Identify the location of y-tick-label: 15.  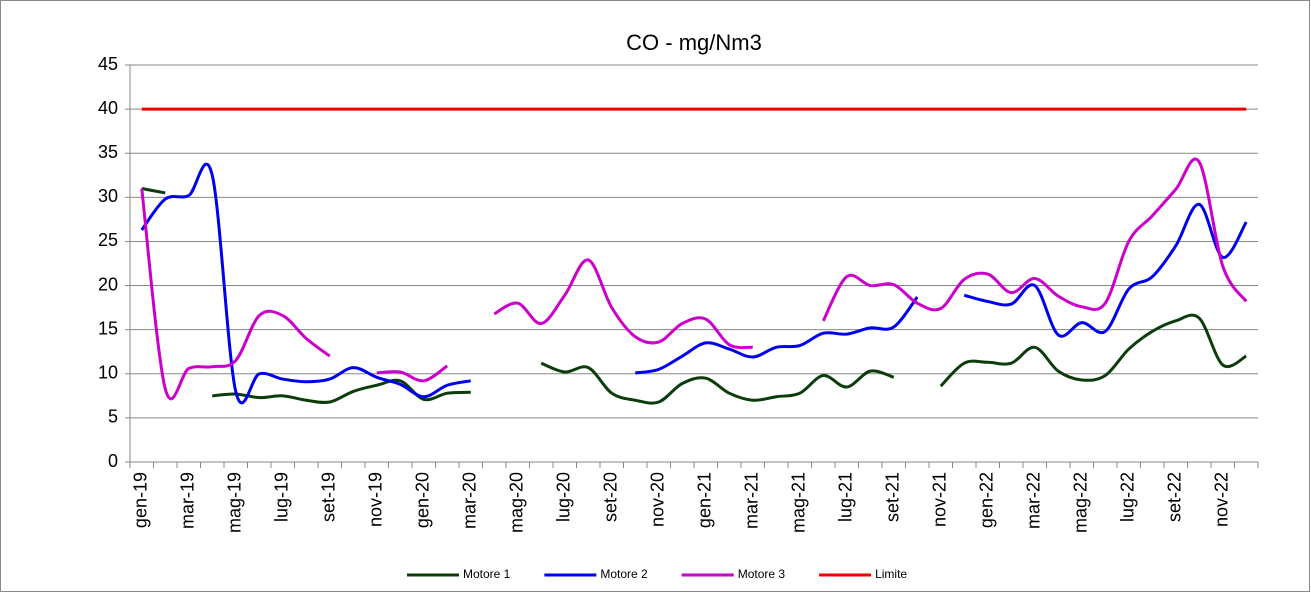
(108, 328).